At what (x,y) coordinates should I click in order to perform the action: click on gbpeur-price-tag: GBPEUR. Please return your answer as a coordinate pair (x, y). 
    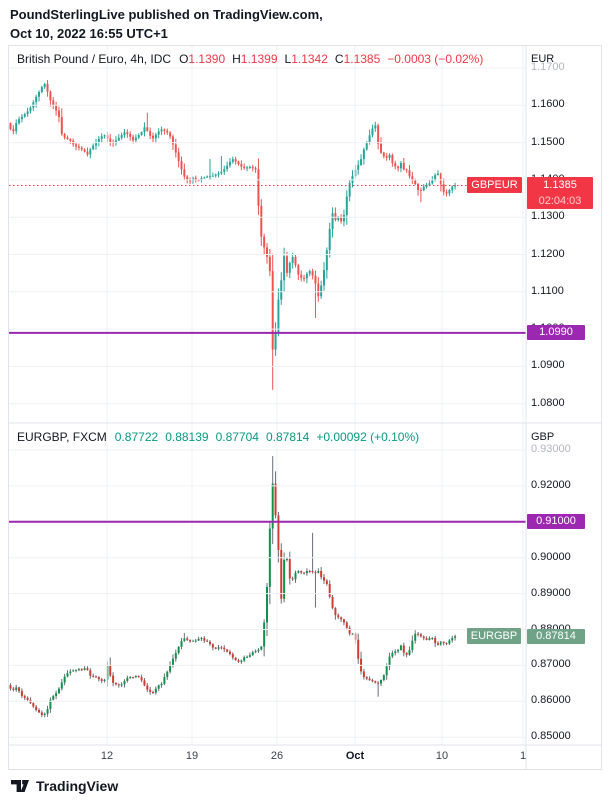
    Looking at the image, I should click on (494, 185).